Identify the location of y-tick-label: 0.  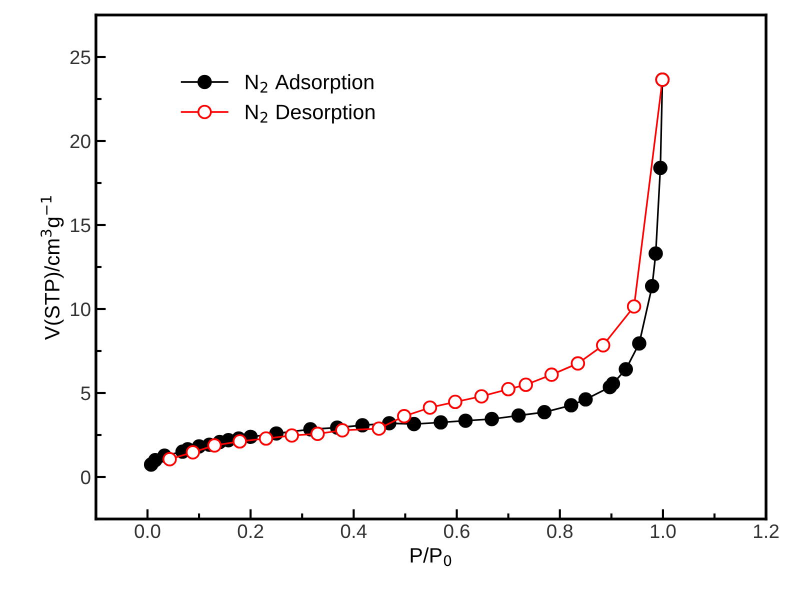
(85, 477).